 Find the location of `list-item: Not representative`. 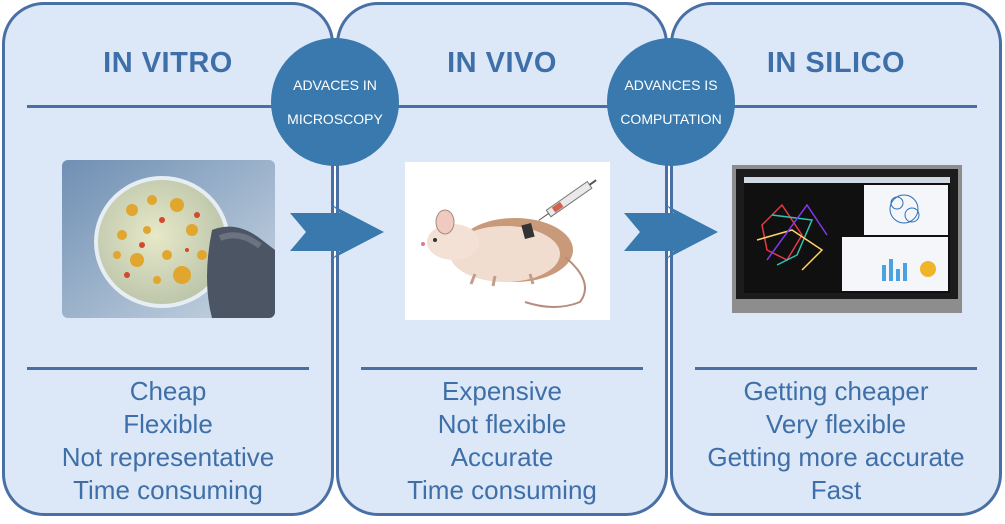

list-item: Not representative is located at coordinates (168, 457).